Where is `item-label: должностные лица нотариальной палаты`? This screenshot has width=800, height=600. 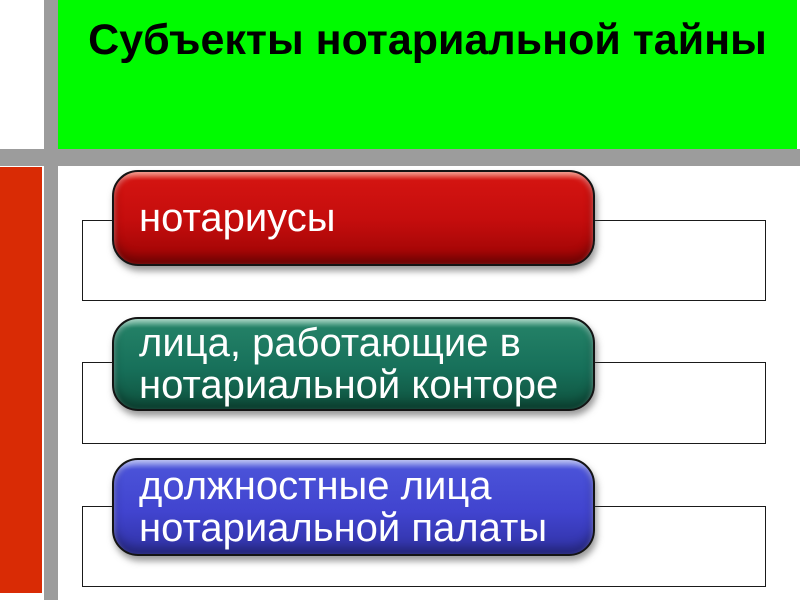 item-label: должностные лица нотариальной палаты is located at coordinates (343, 507).